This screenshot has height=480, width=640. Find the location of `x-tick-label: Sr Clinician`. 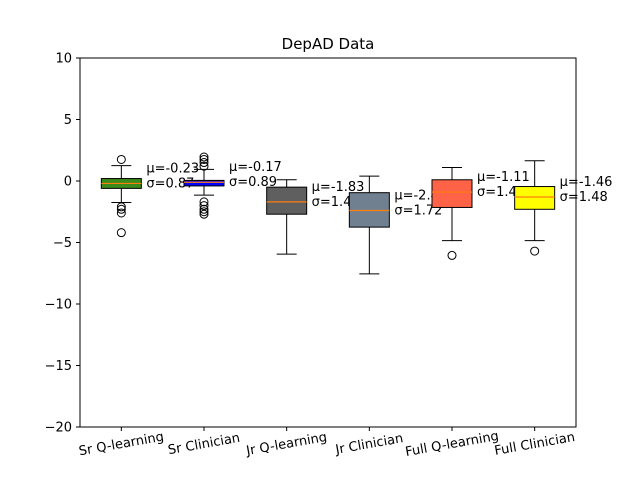

x-tick-label: Sr Clinician is located at coordinates (204, 444).